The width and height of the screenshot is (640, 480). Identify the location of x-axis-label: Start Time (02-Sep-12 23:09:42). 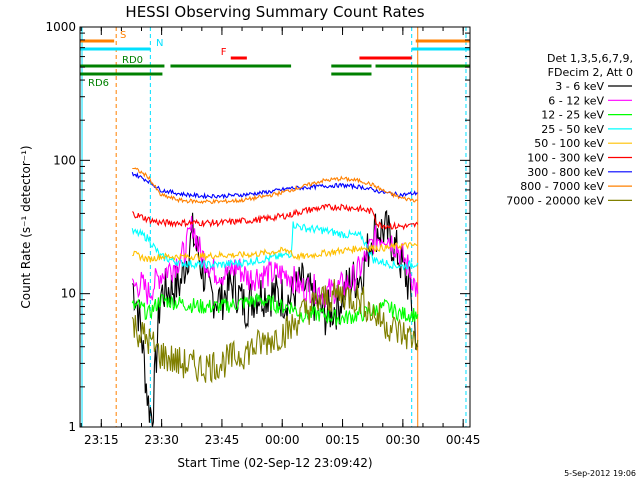
(274, 463).